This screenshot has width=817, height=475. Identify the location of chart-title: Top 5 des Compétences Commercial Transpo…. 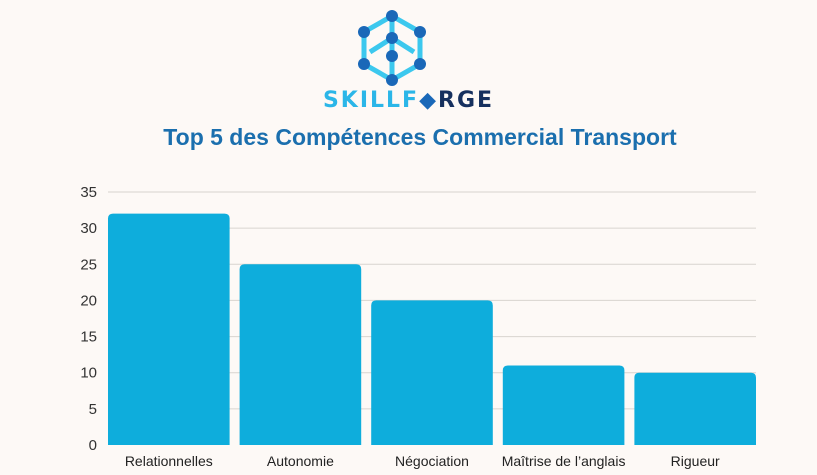
(420, 137).